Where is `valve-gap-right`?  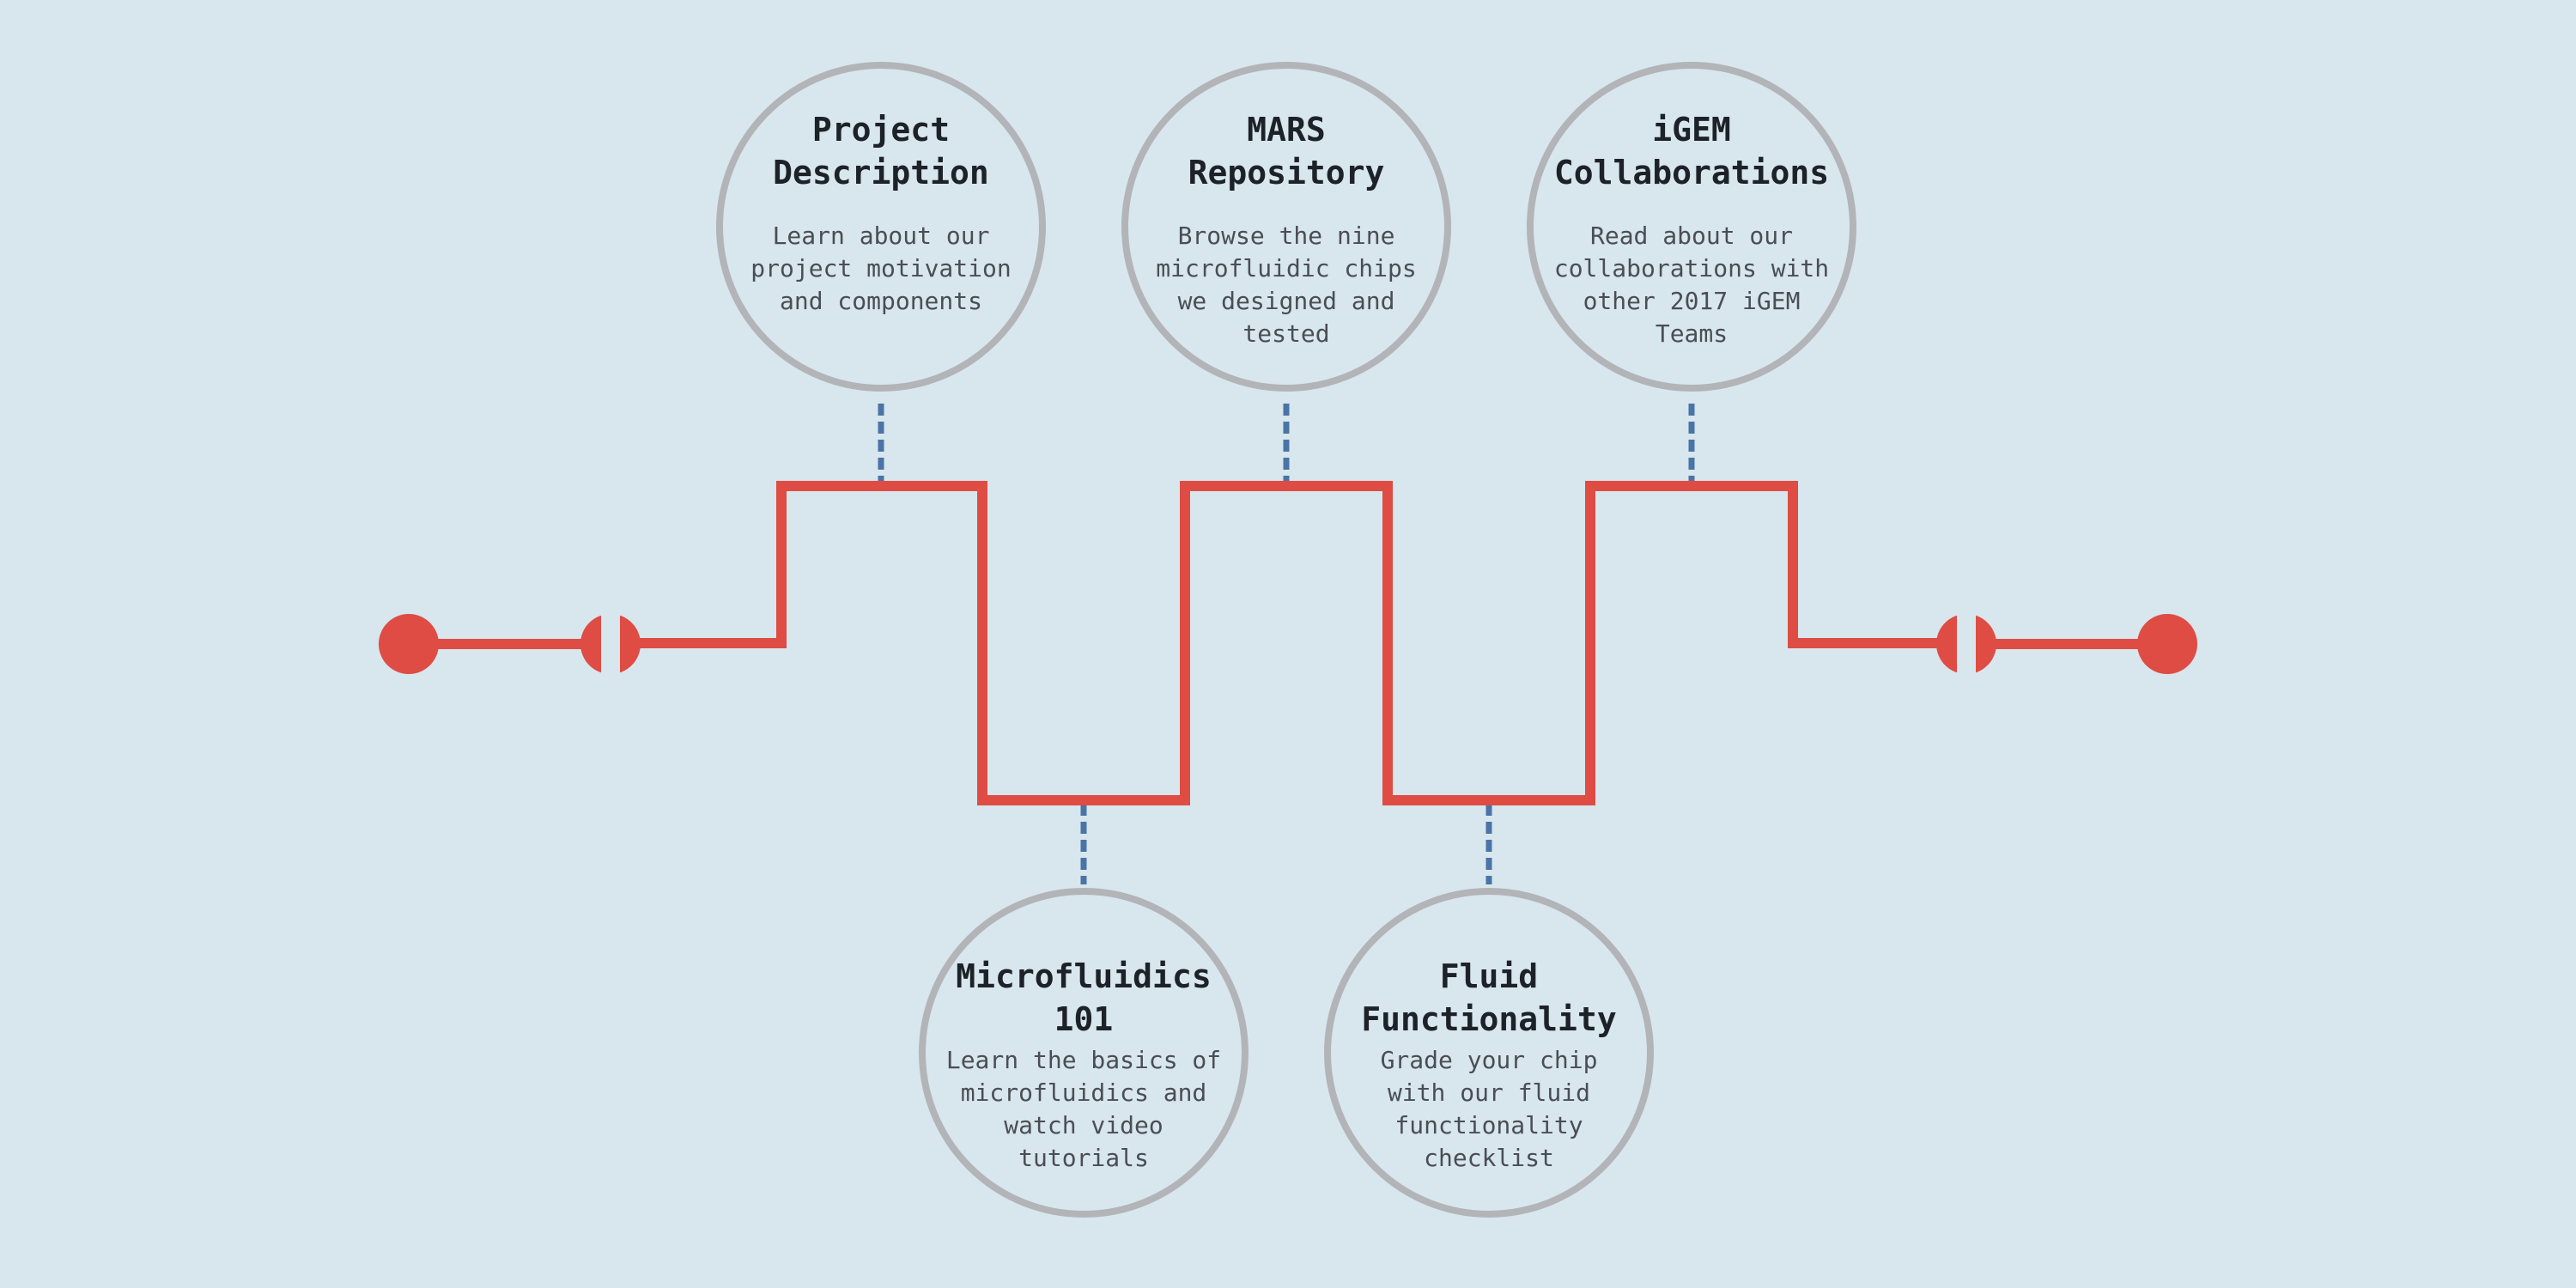 valve-gap-right is located at coordinates (1967, 644).